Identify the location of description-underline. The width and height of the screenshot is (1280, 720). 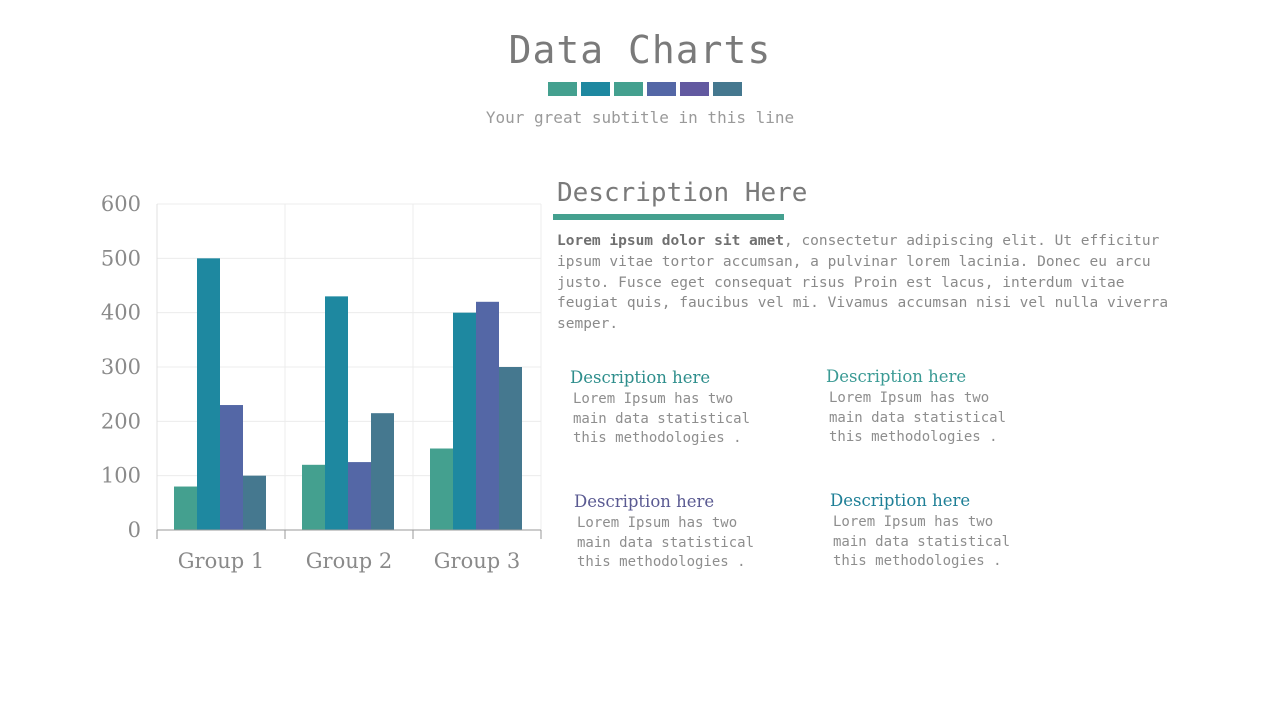
(668, 217).